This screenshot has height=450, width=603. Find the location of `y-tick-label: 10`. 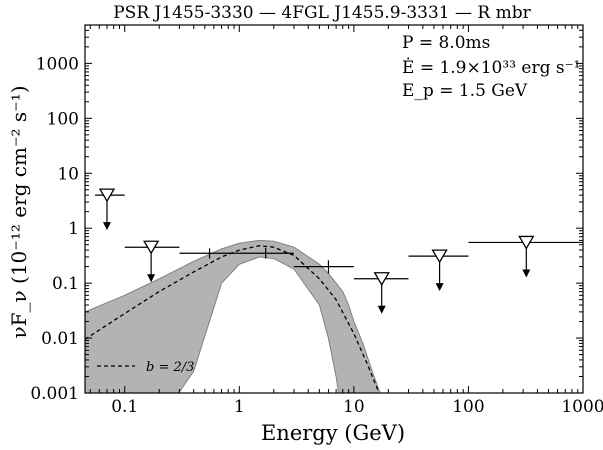

y-tick-label: 10 is located at coordinates (68, 174).